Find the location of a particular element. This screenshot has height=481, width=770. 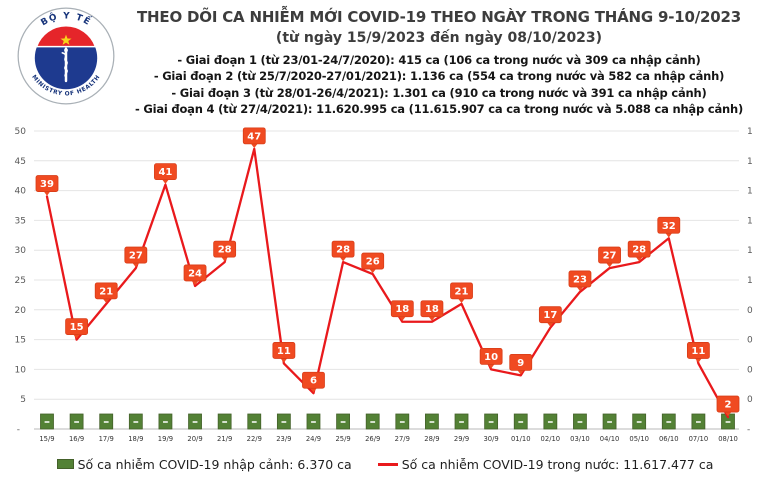

x-axis-date-label: 17/9 is located at coordinates (106, 439).